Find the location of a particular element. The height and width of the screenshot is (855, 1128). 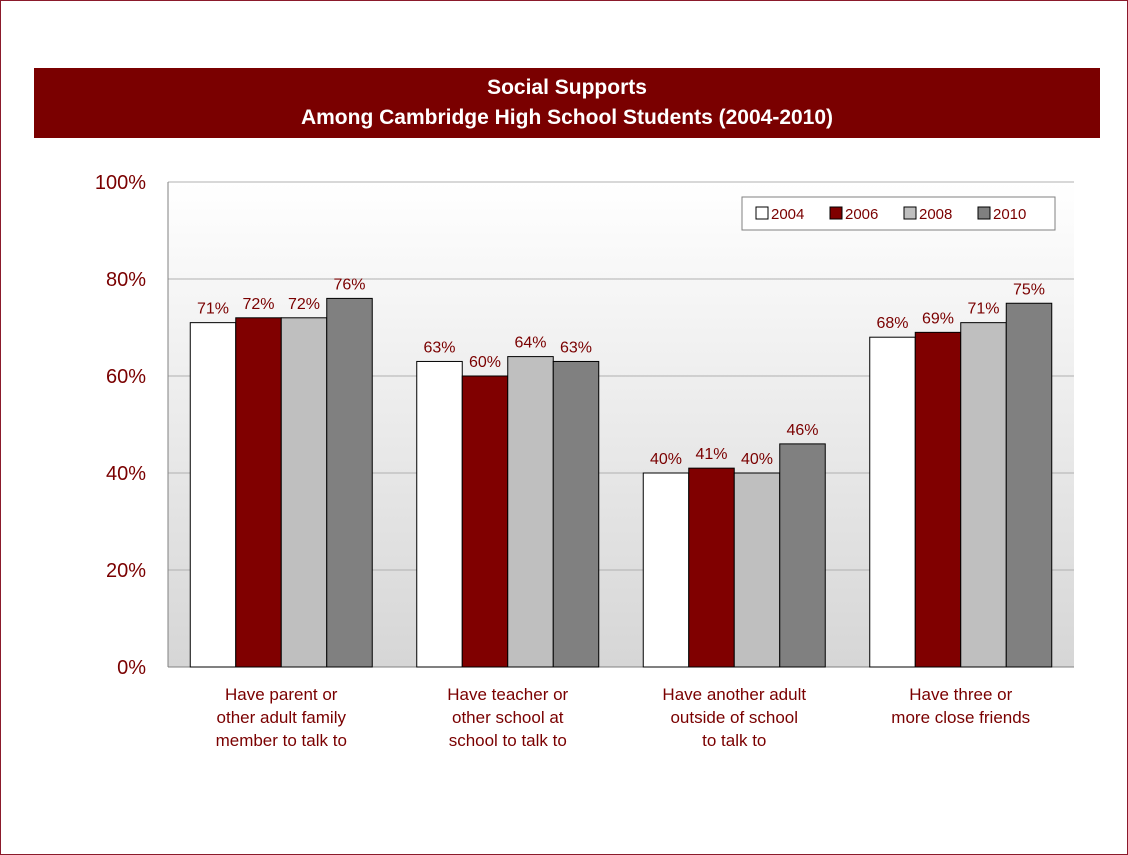

chart-title: Social Supports is located at coordinates (567, 87).